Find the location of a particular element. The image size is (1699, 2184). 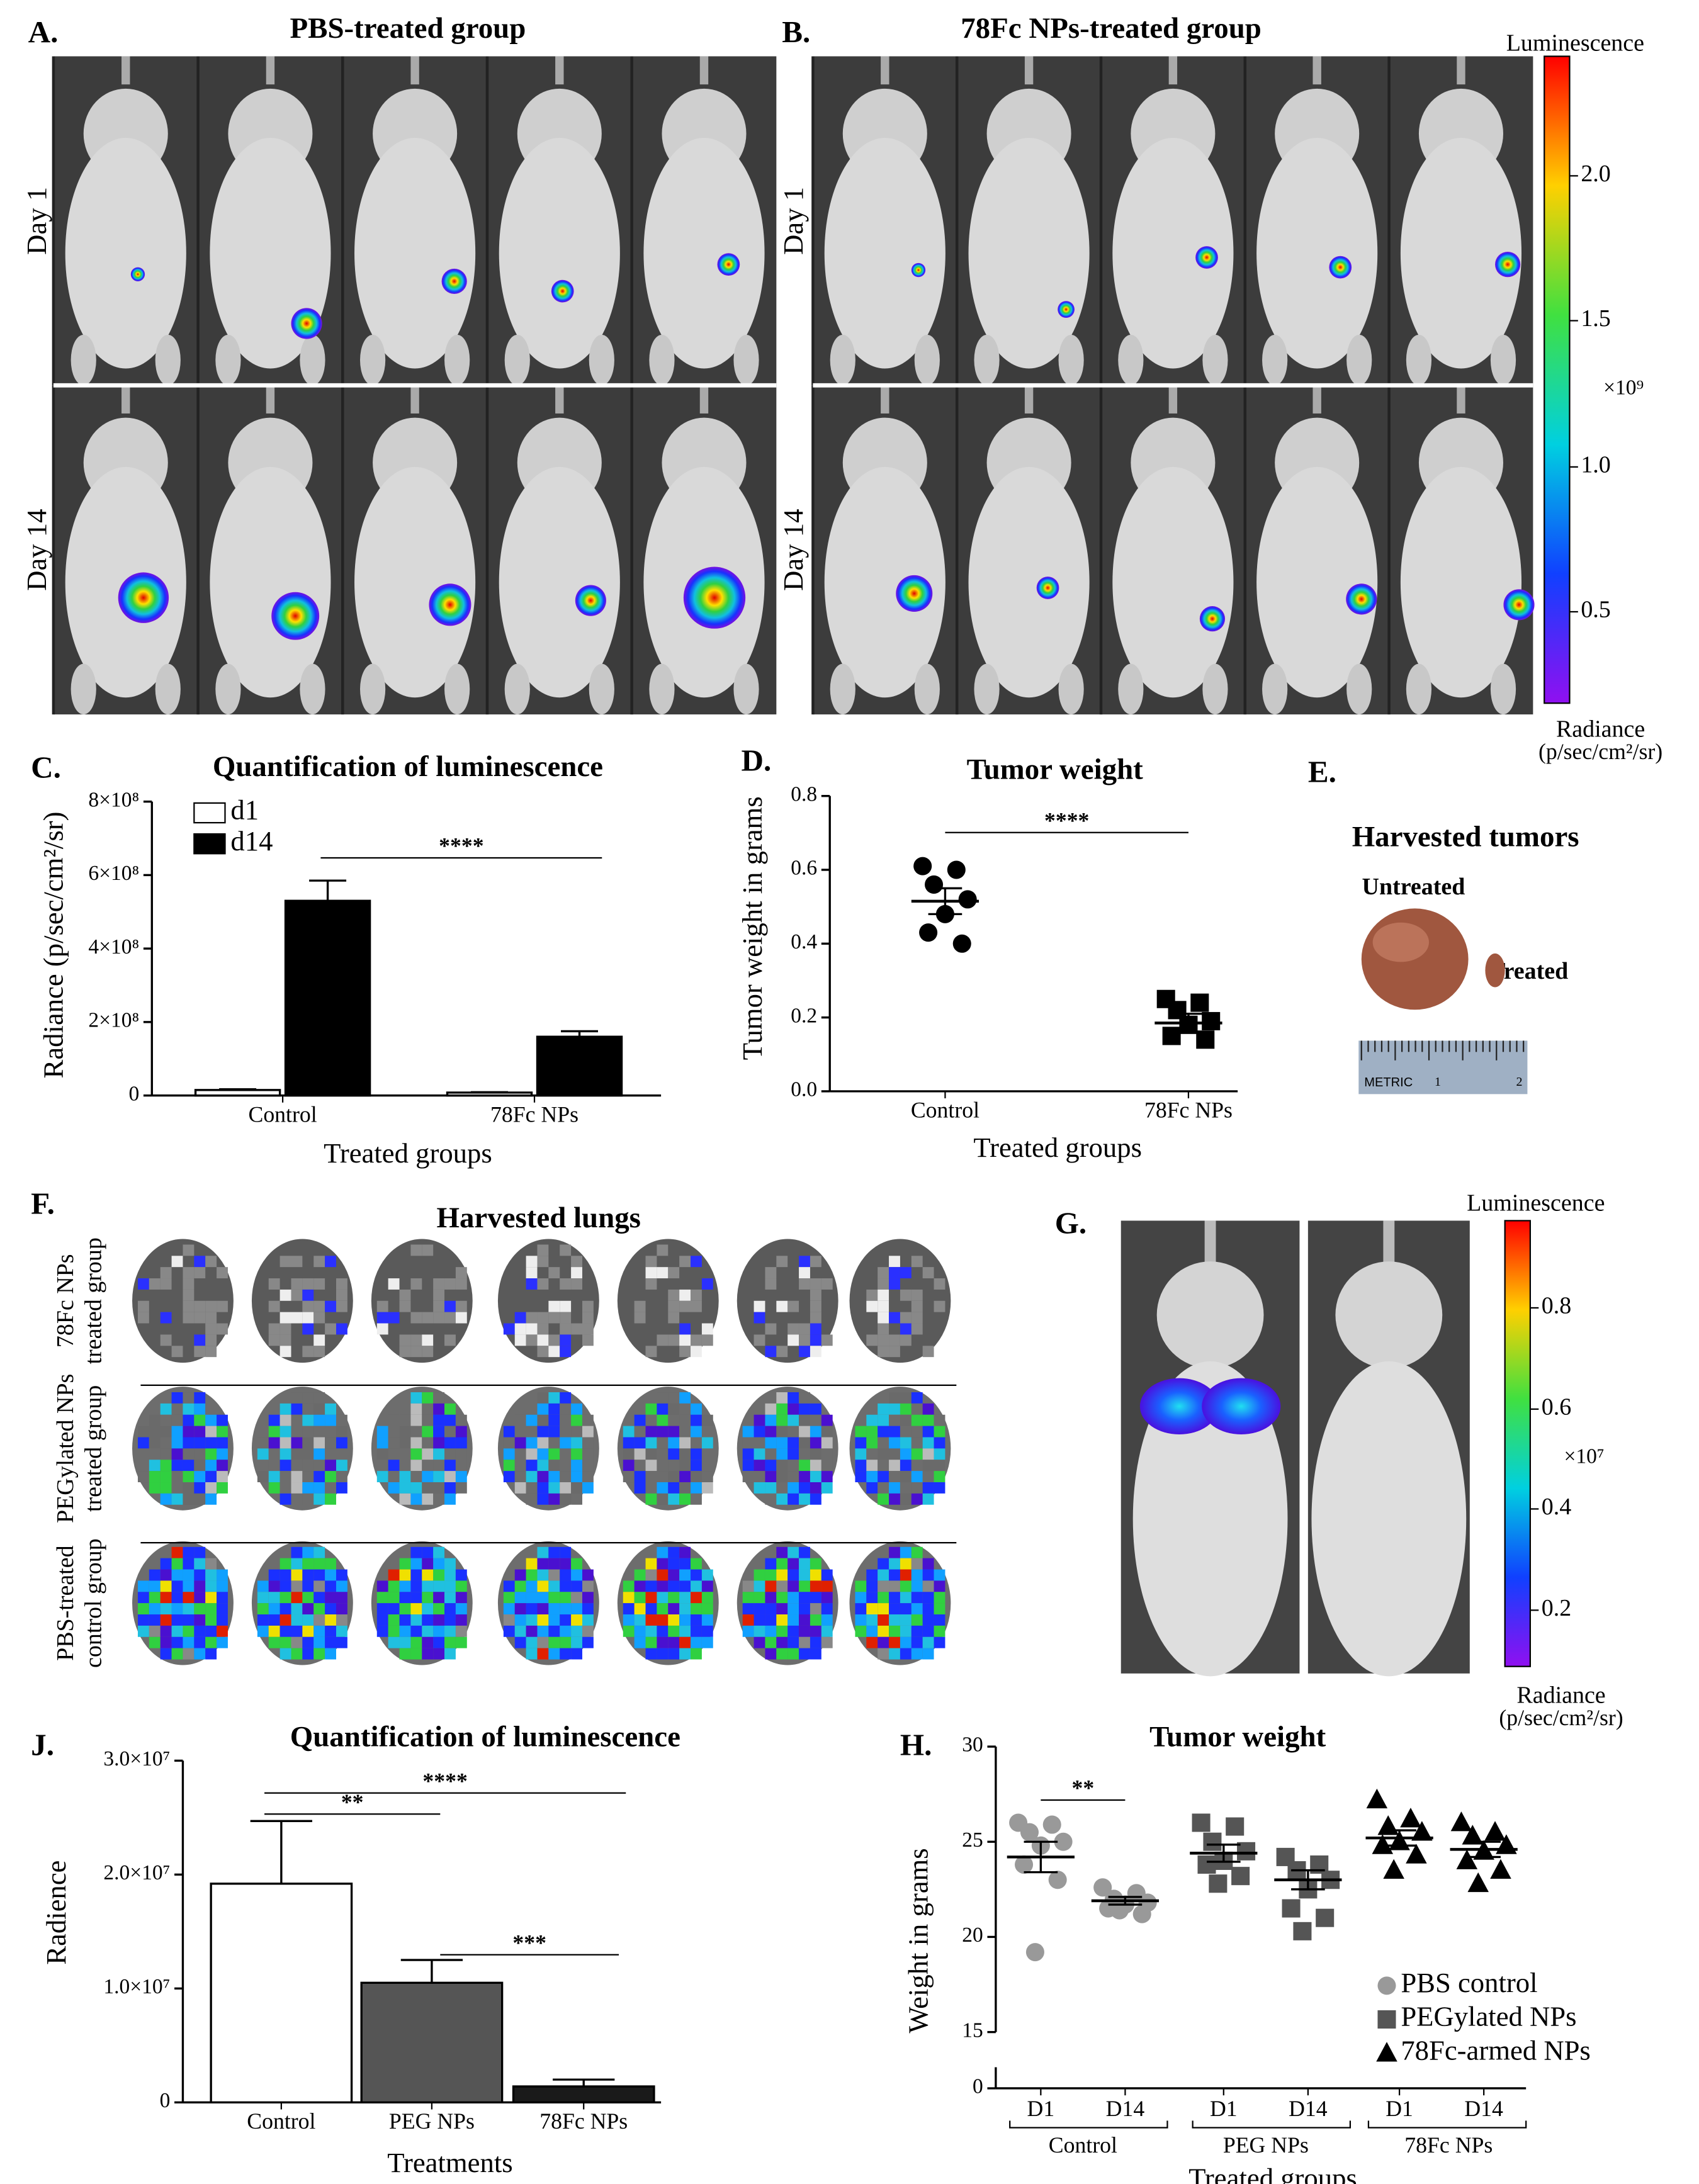

panel-title: PBS-treated group is located at coordinates (408, 28).